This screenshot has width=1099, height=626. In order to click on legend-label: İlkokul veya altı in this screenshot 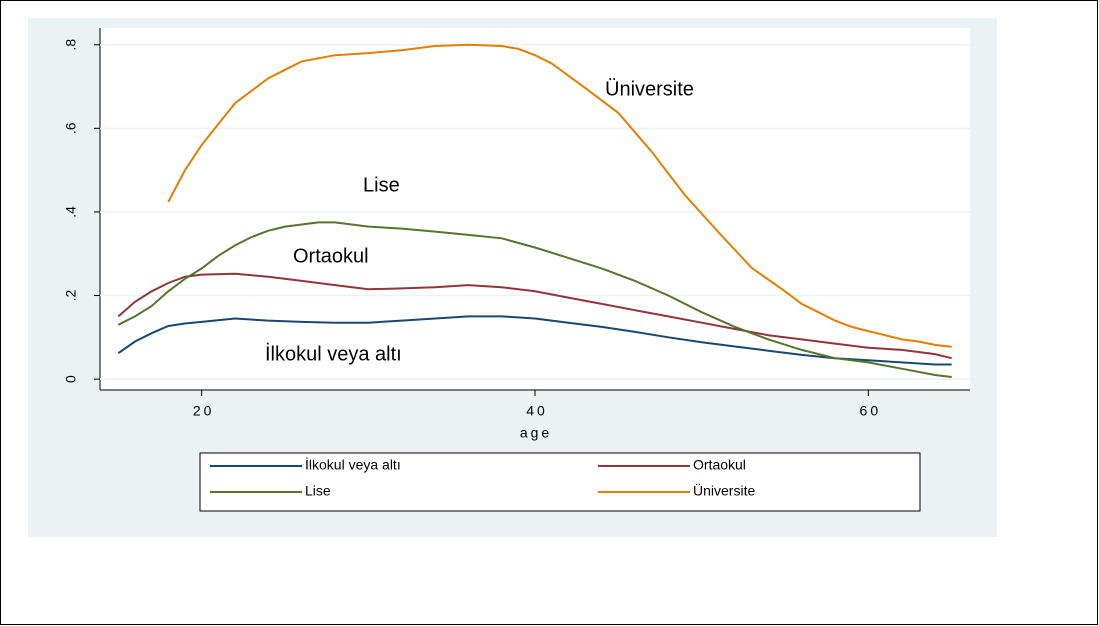, I will do `click(353, 464)`.